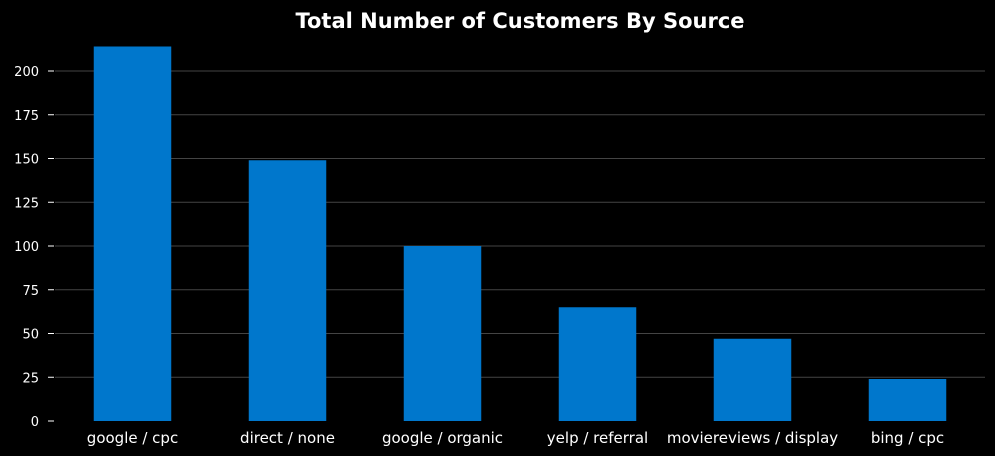 The width and height of the screenshot is (995, 456). Describe the element at coordinates (597, 364) in the screenshot. I see `bar-yelp-referral` at that location.